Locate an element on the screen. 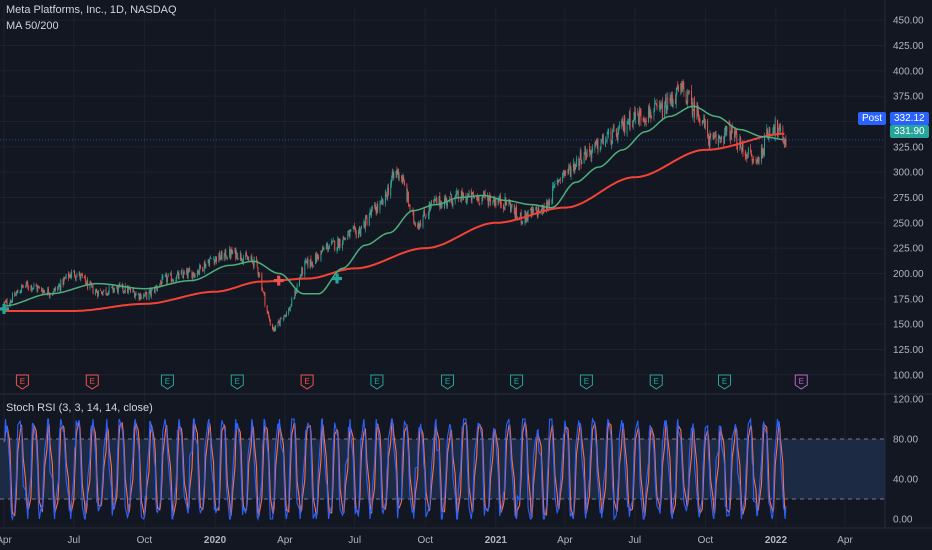 Image resolution: width=932 pixels, height=550 pixels. ma-legend-label: MA 50/200 is located at coordinates (32, 26).